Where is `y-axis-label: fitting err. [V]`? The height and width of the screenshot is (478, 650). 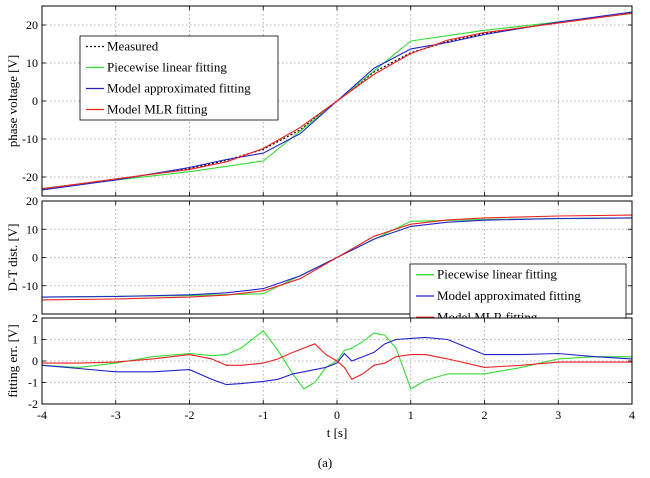
y-axis-label: fitting err. [V] is located at coordinates (12, 360).